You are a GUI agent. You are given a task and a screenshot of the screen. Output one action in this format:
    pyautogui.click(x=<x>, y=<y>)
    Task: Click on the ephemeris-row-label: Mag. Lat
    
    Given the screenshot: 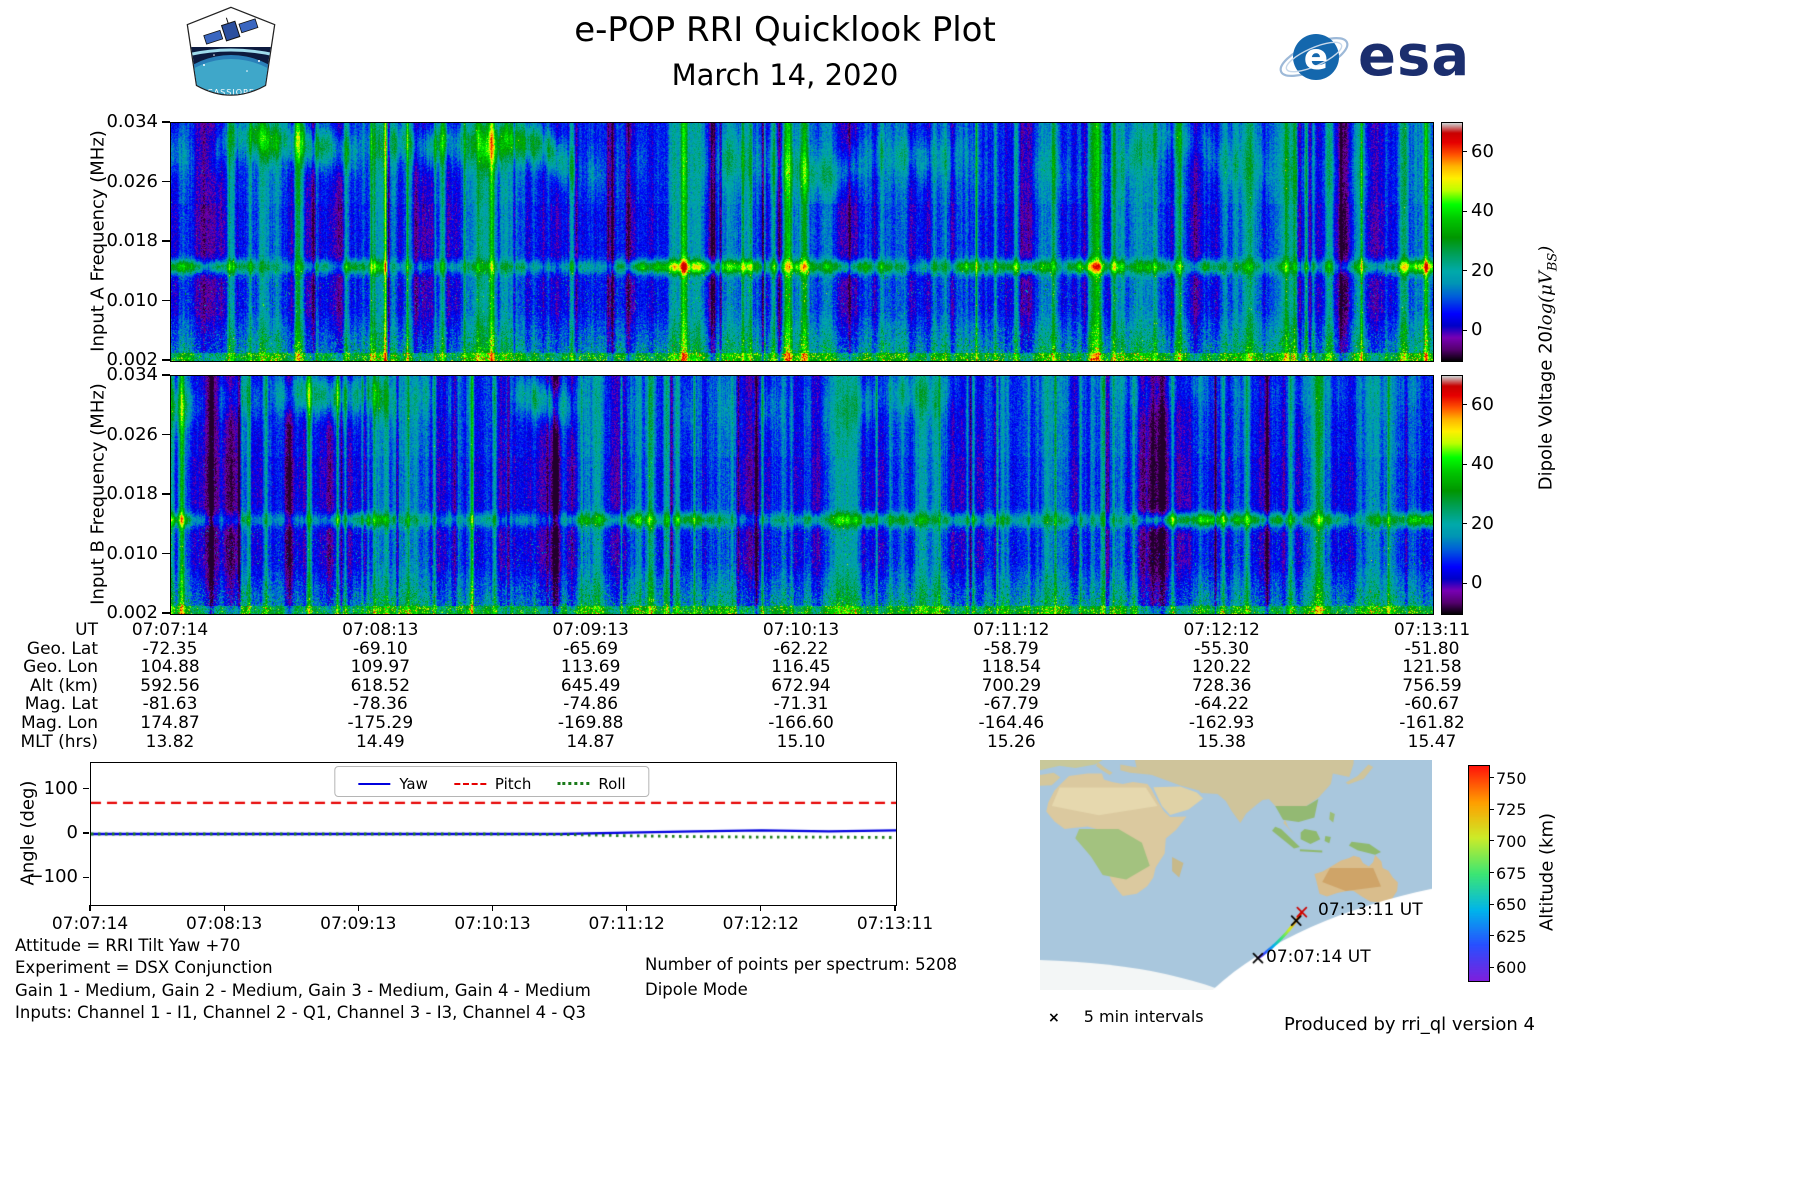 What is the action you would take?
    pyautogui.click(x=61, y=704)
    